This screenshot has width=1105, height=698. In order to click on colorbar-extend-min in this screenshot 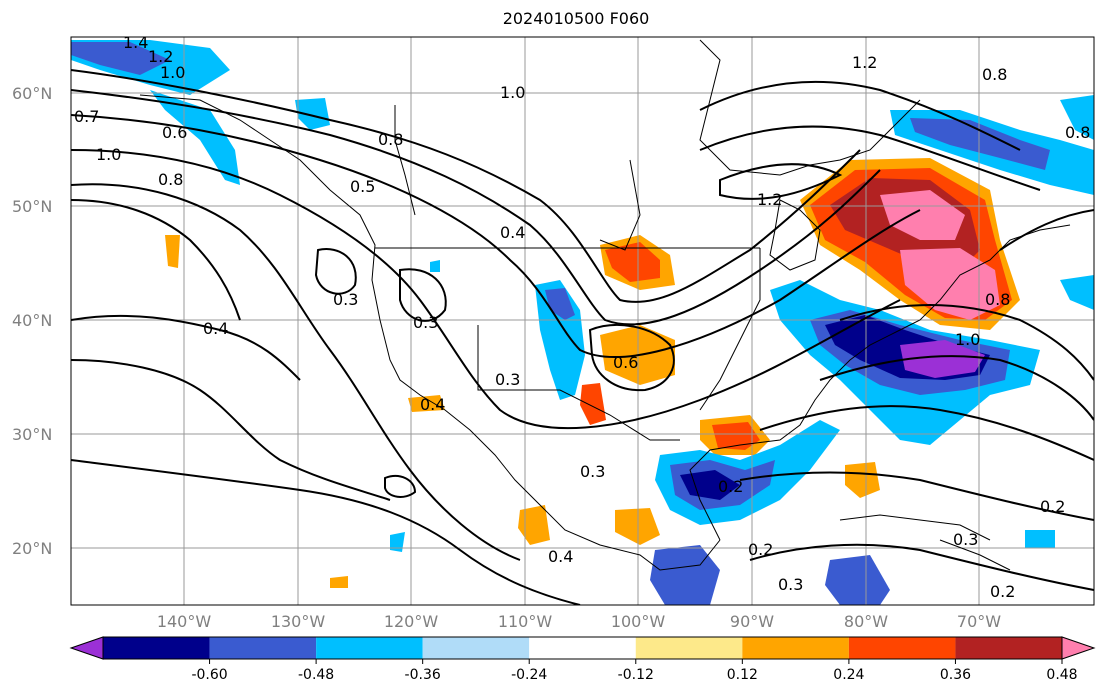, I will do `click(86, 648)`.